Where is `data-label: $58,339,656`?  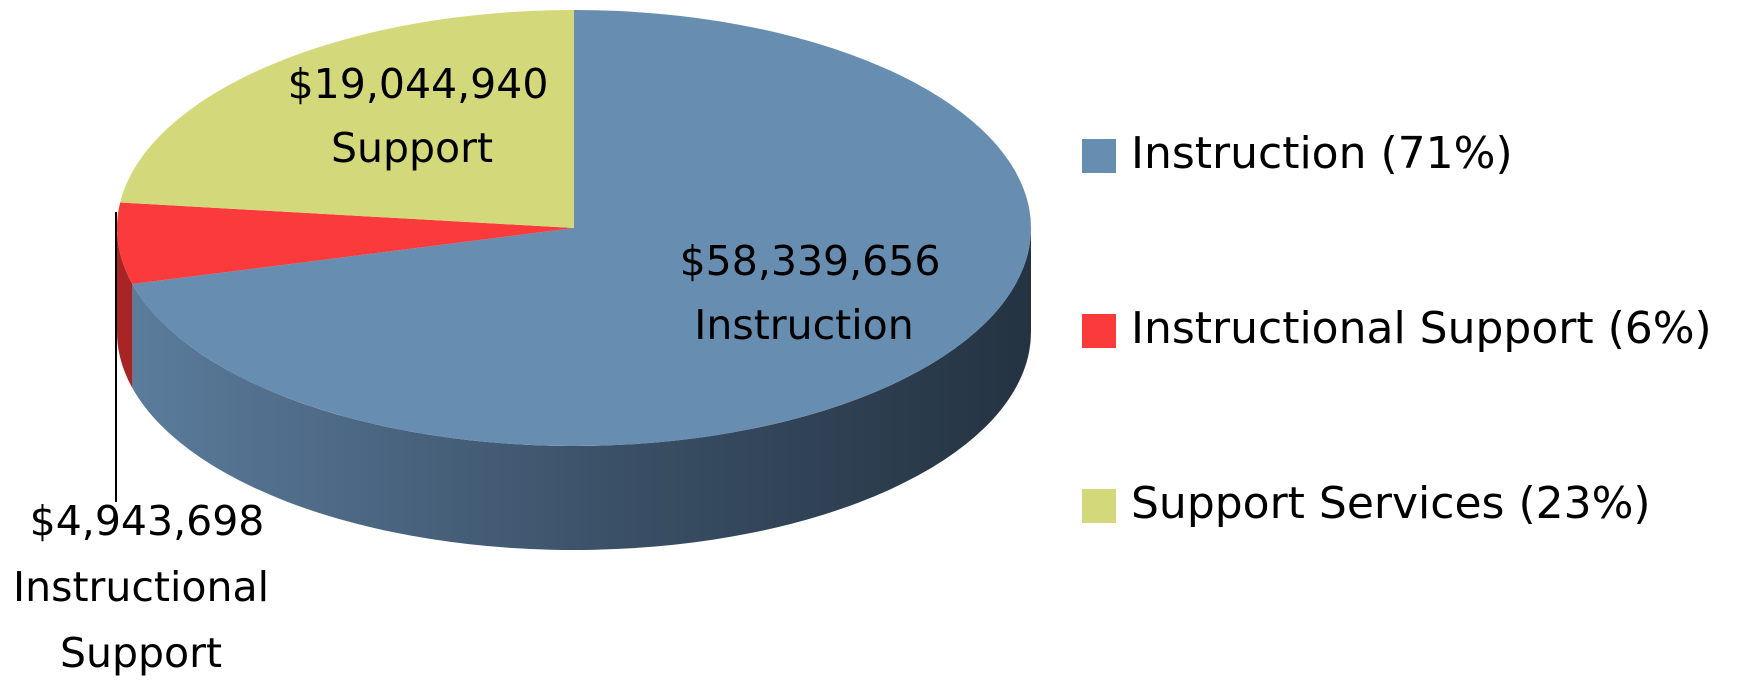 data-label: $58,339,656 is located at coordinates (810, 261).